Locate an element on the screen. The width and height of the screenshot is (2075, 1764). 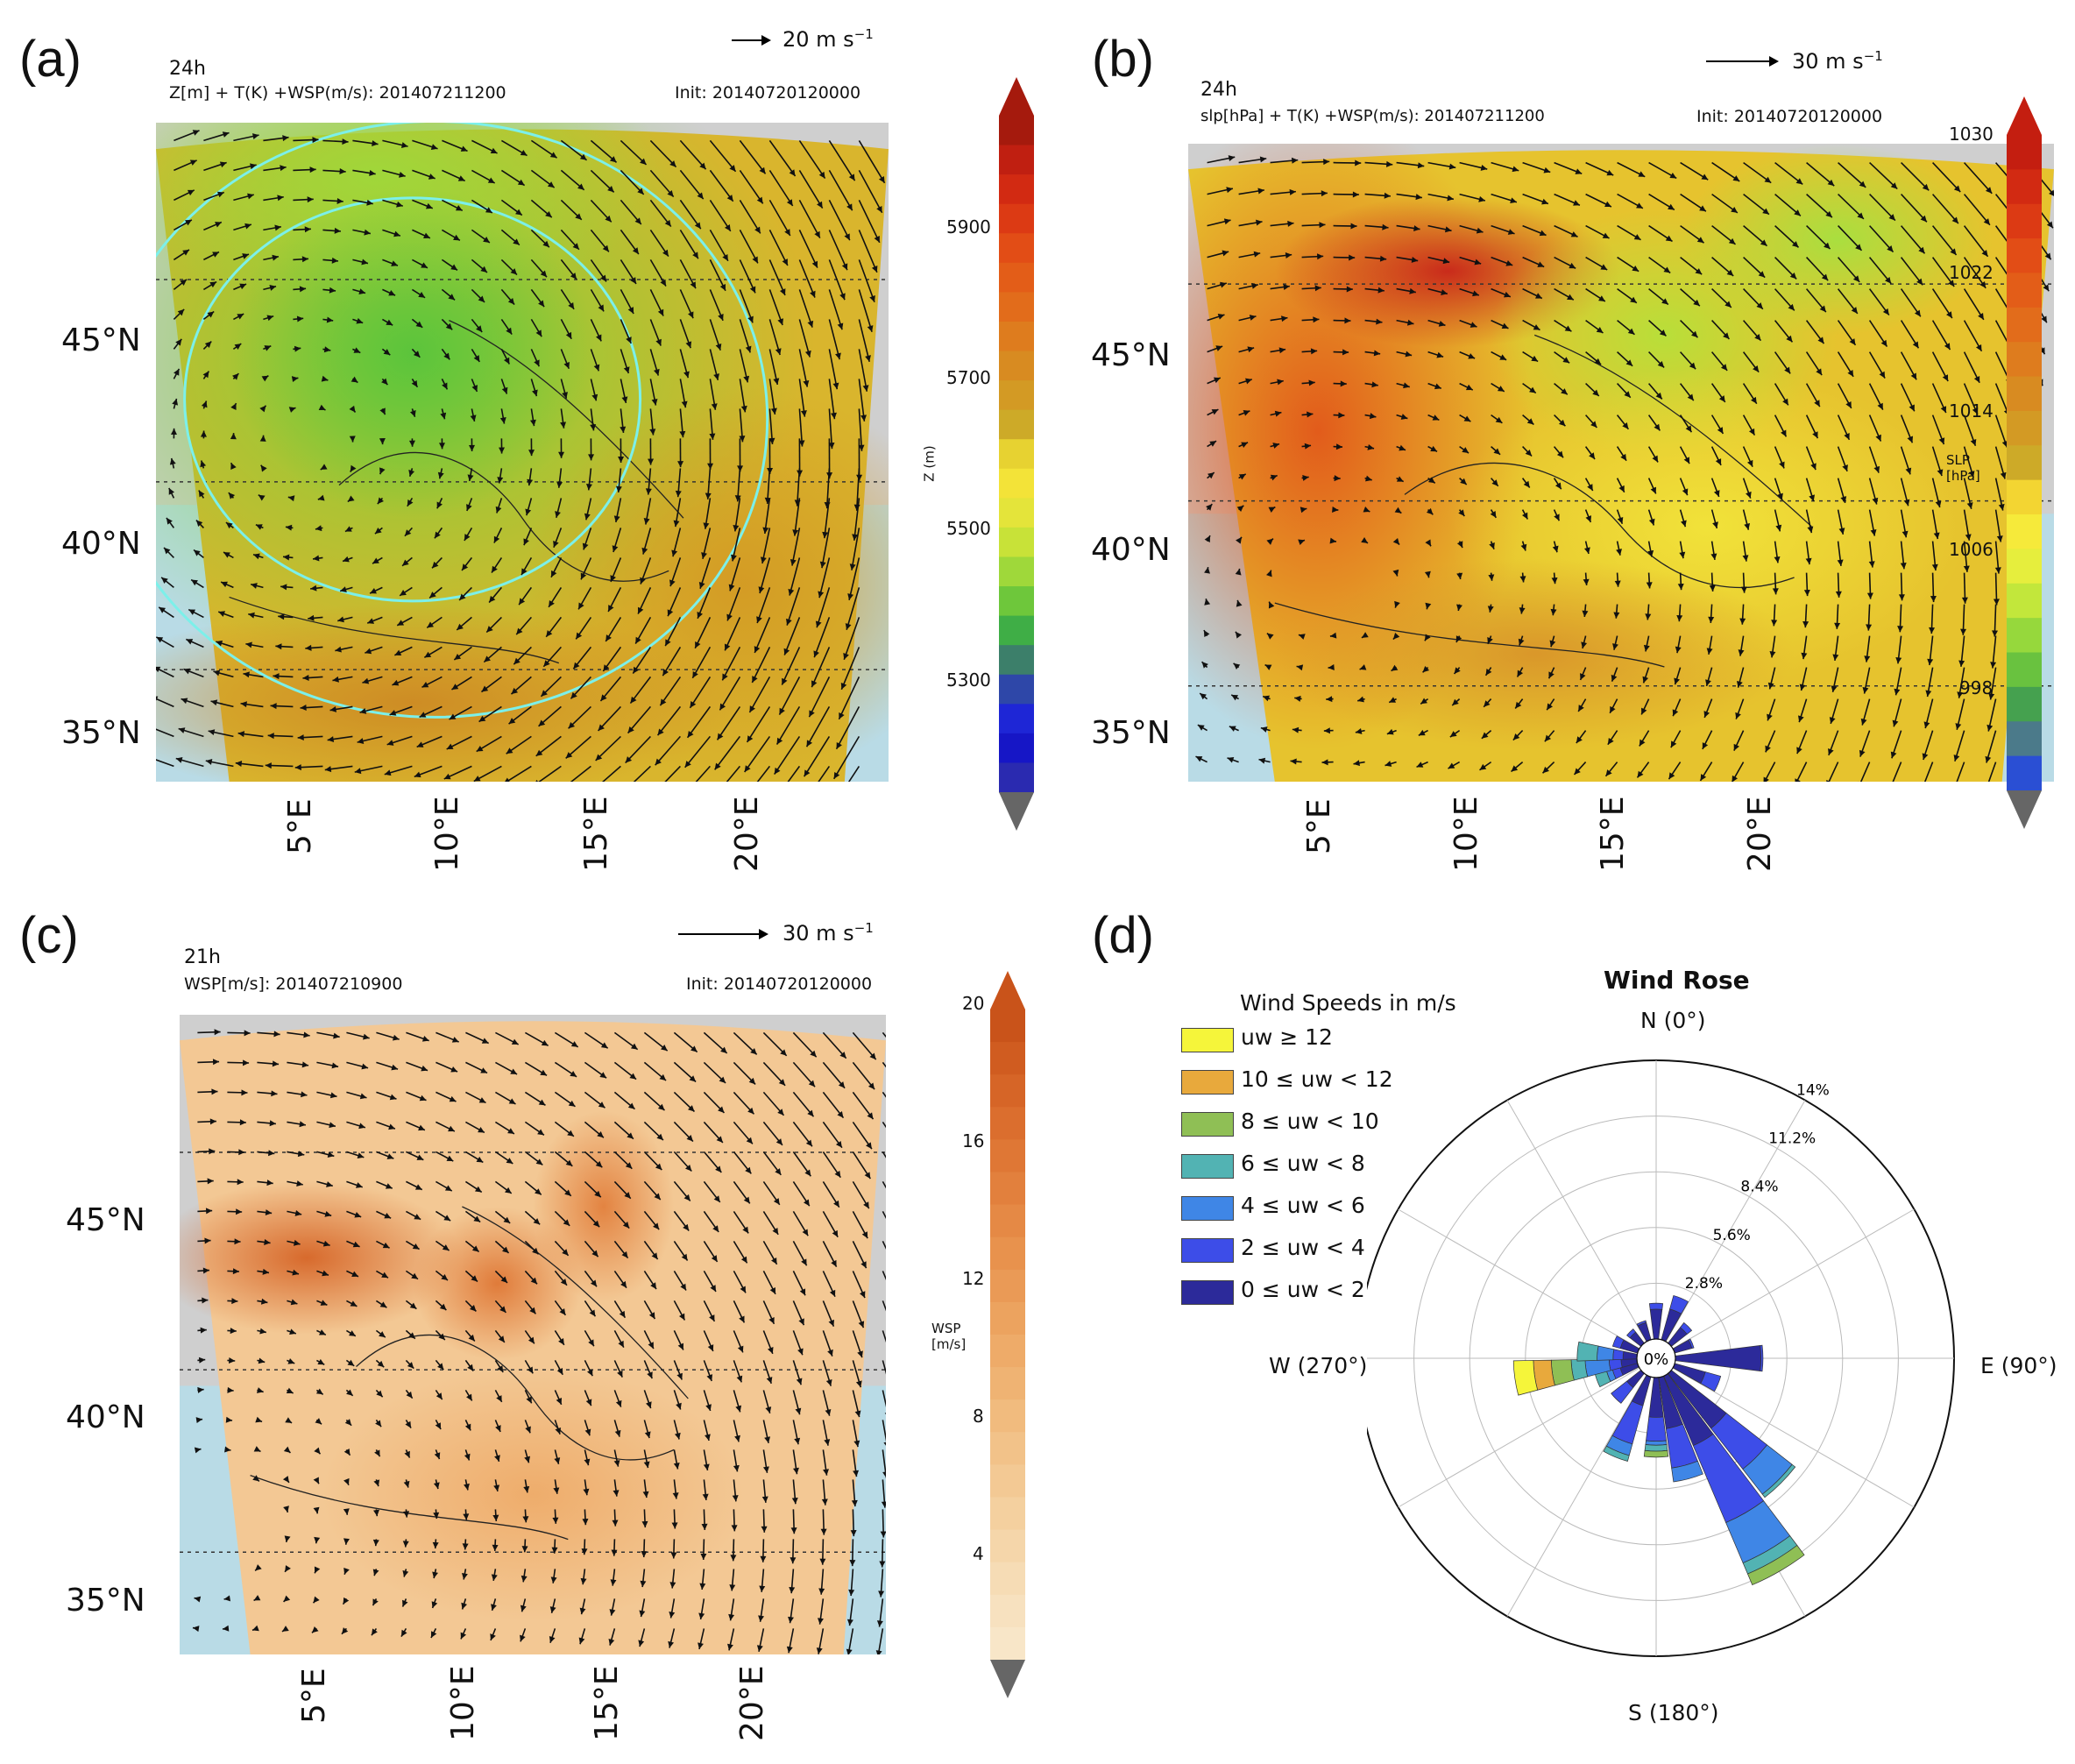
panel-c-ref-arrow-icon is located at coordinates (723, 934).